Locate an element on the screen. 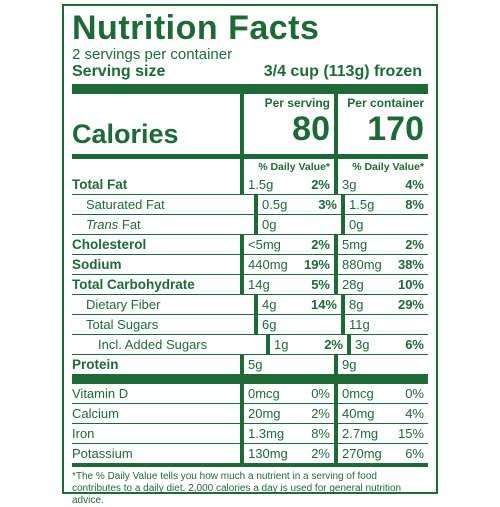 The image size is (500, 507). per-container-column: Per container 170 is located at coordinates (381, 124).